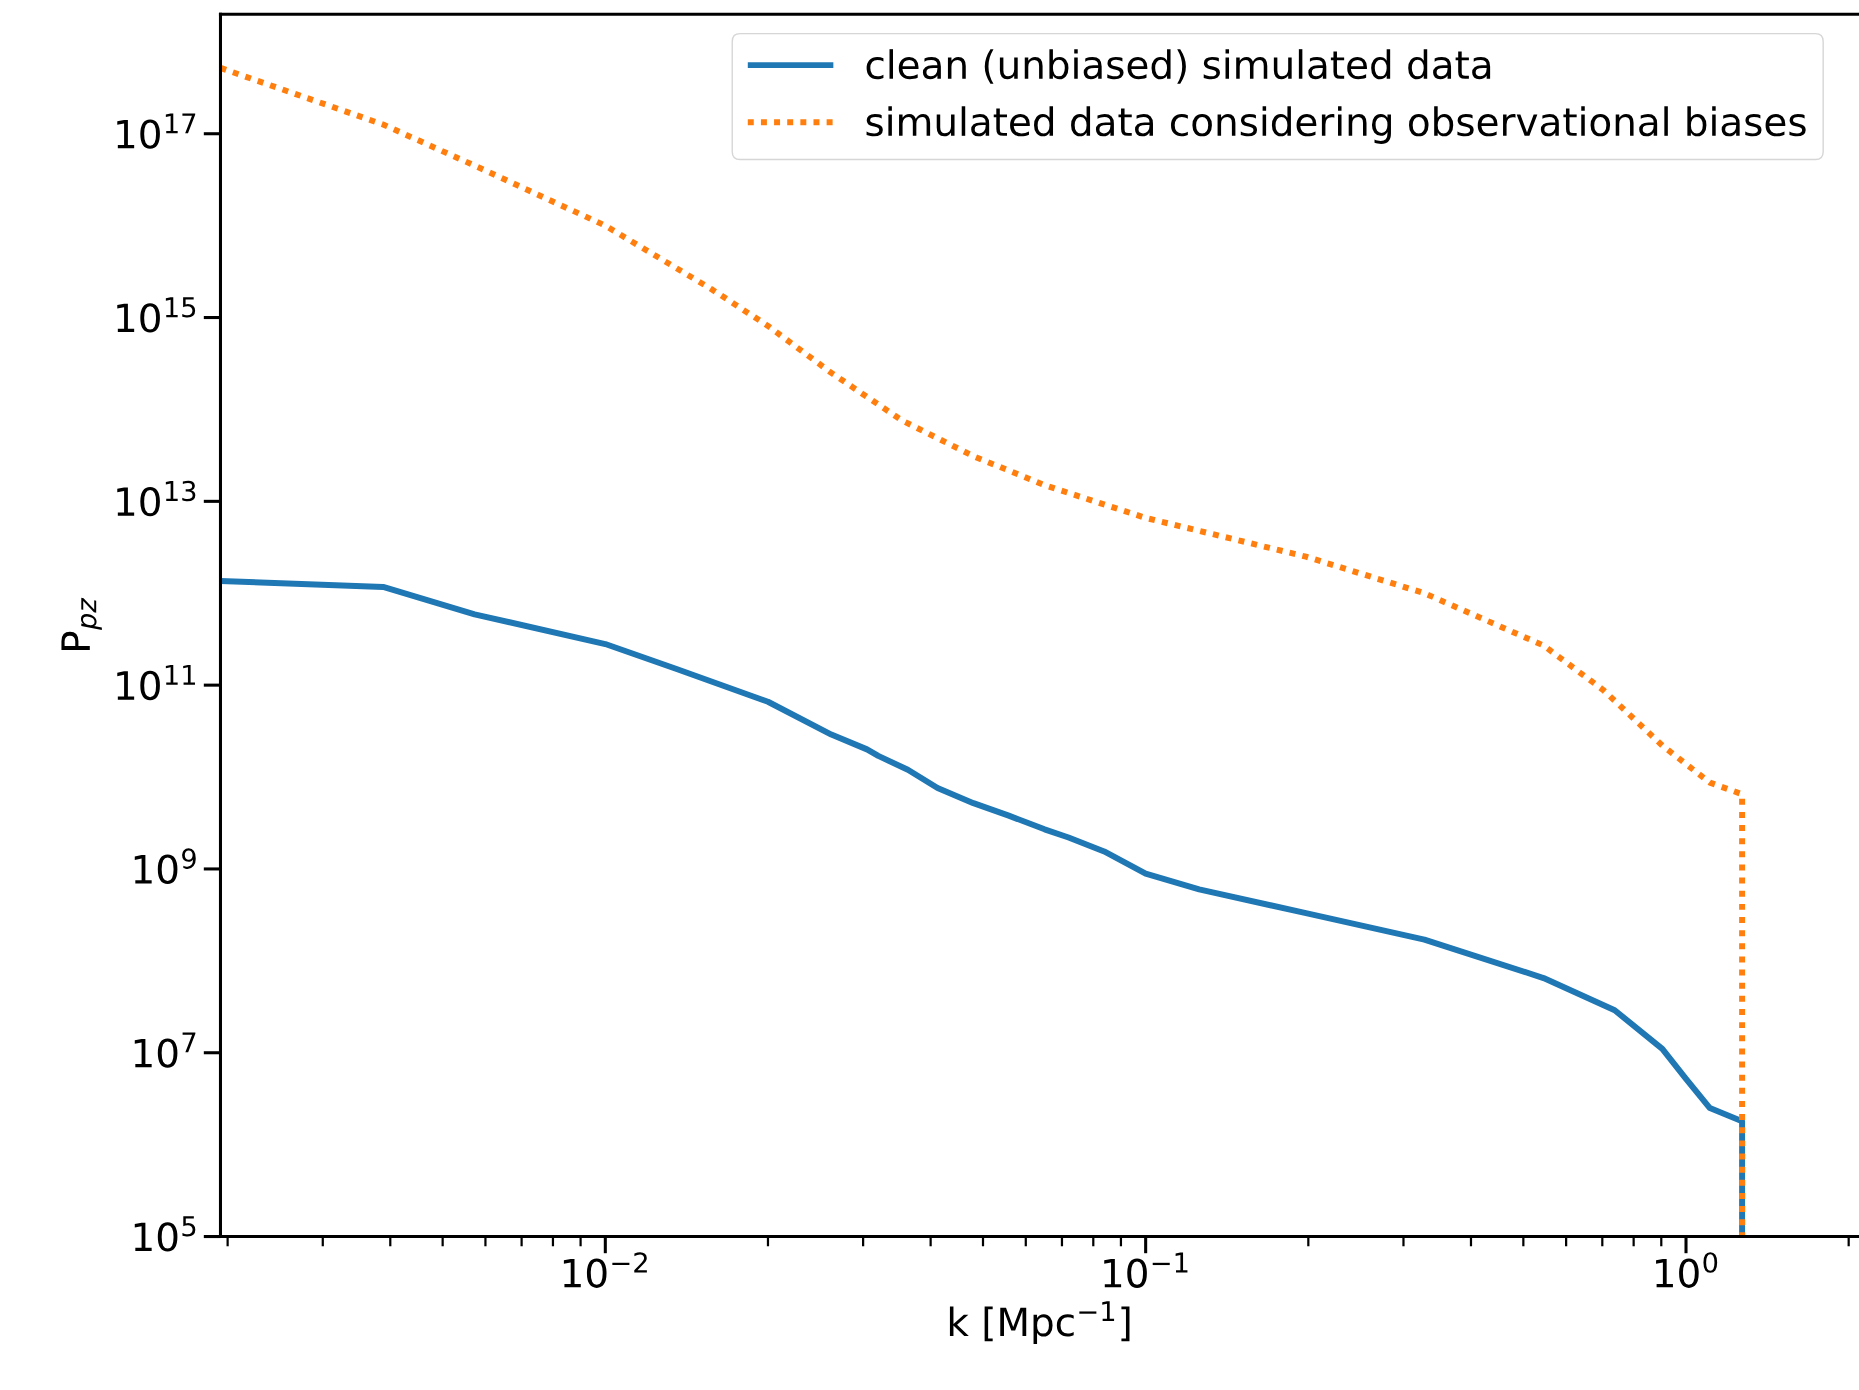 The image size is (1859, 1390). Describe the element at coordinates (81, 623) in the screenshot. I see `y-axis-title: P$_{pz}$` at that location.